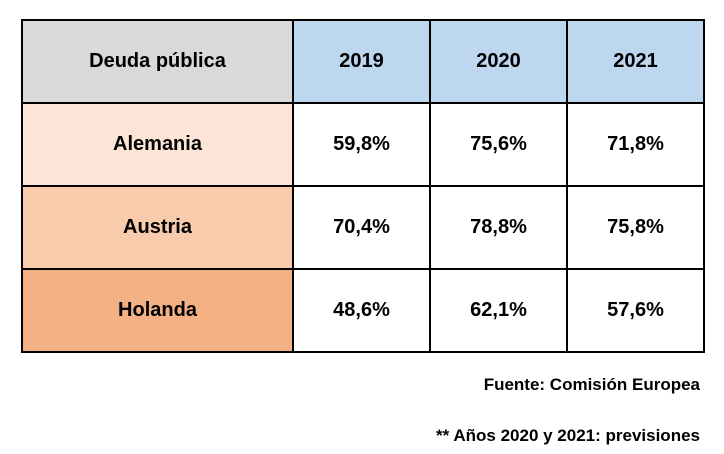 This screenshot has height=454, width=724. What do you see at coordinates (157, 144) in the screenshot?
I see `row-label: Alemania` at bounding box center [157, 144].